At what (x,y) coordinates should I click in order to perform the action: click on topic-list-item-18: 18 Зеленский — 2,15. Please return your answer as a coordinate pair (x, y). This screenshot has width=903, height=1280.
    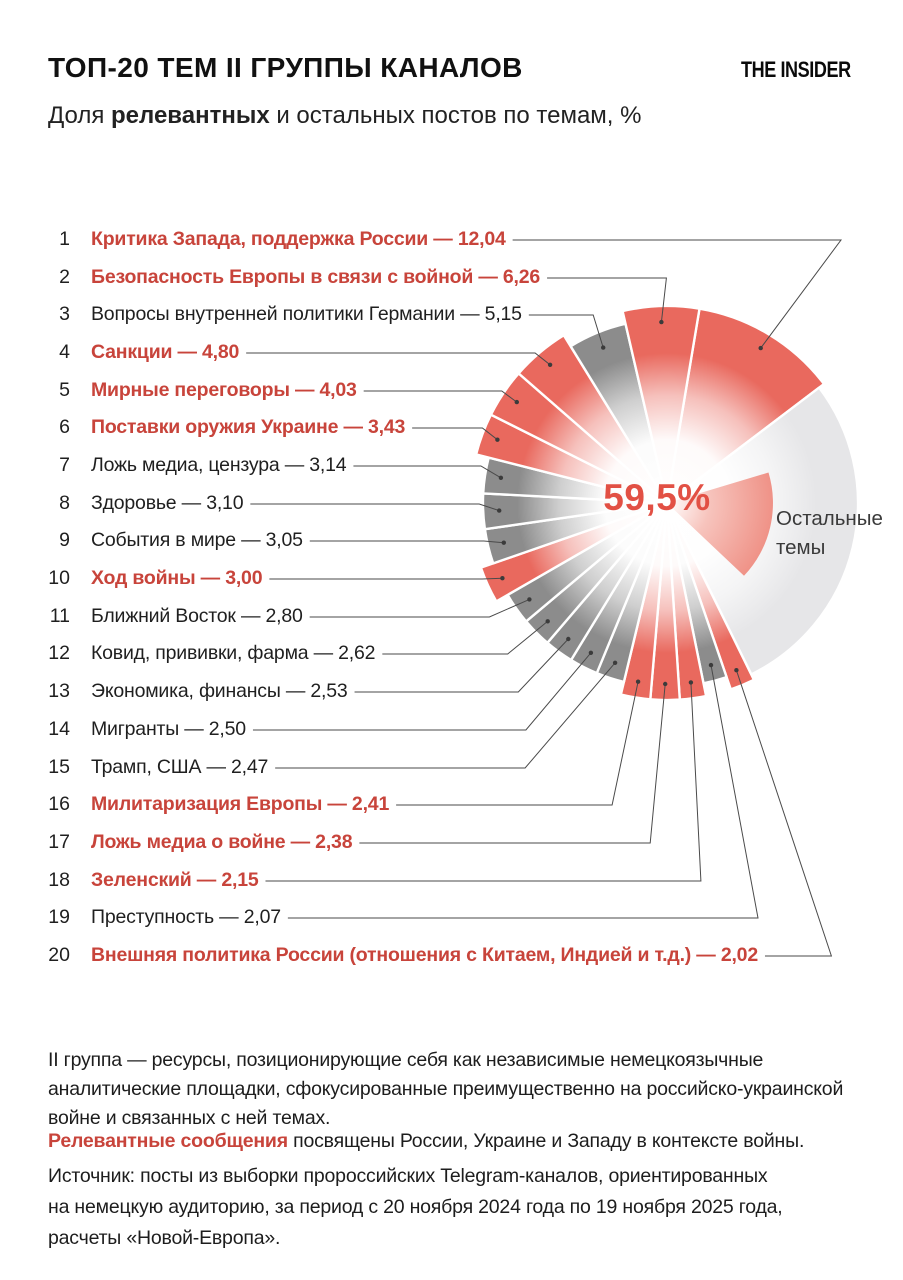
    Looking at the image, I should click on (149, 881).